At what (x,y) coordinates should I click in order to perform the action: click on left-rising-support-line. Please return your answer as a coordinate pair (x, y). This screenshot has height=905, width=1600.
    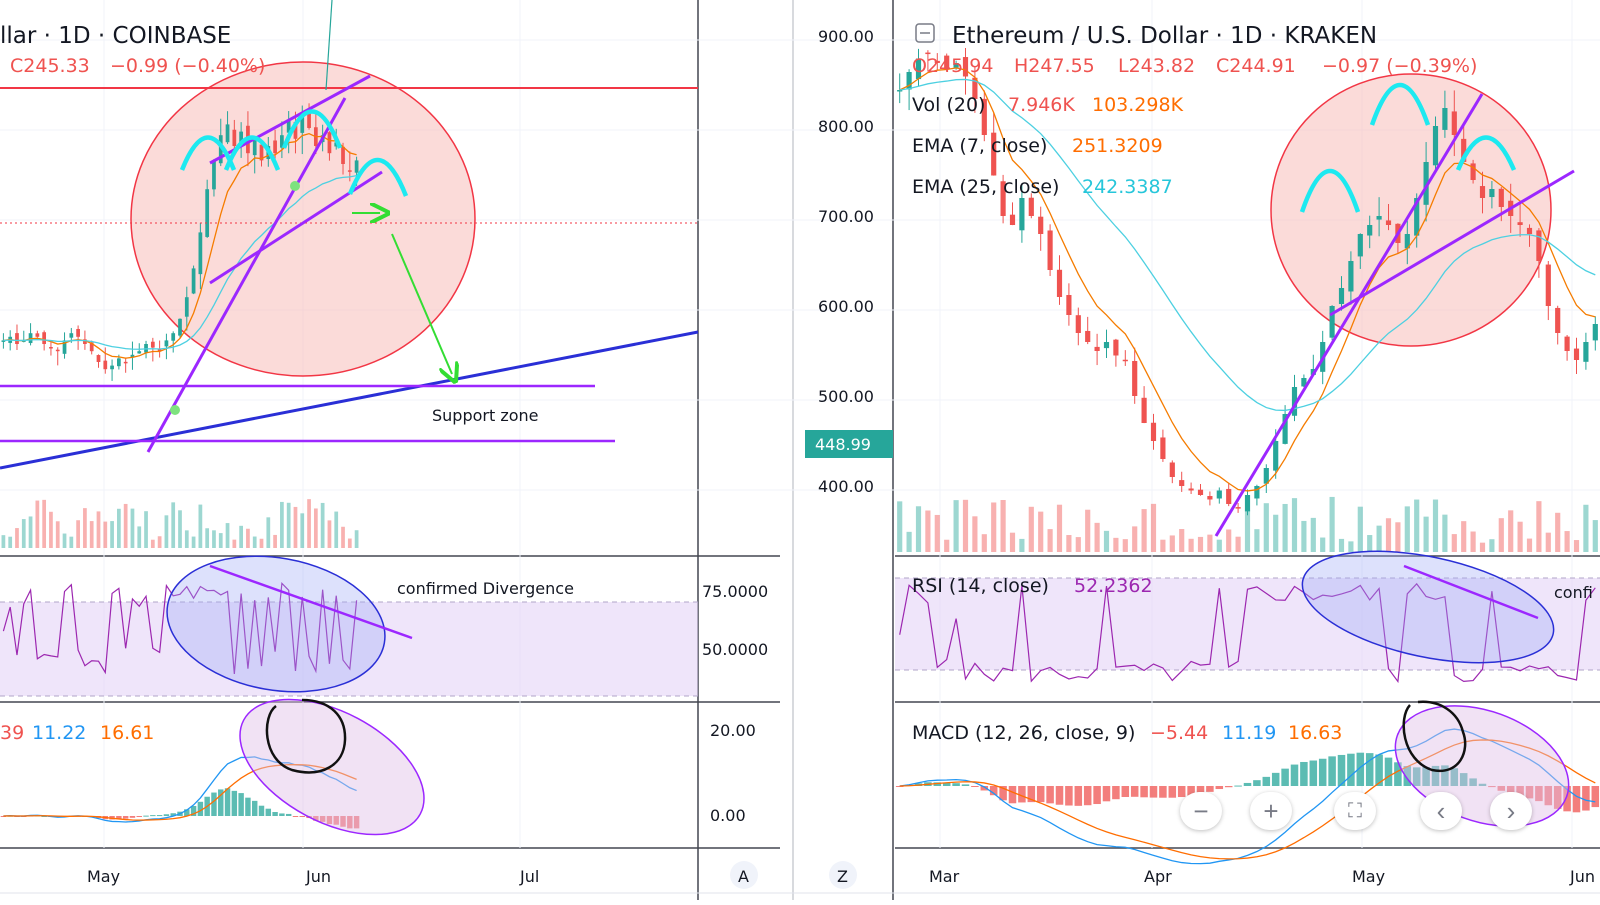
    Looking at the image, I should click on (349, 400).